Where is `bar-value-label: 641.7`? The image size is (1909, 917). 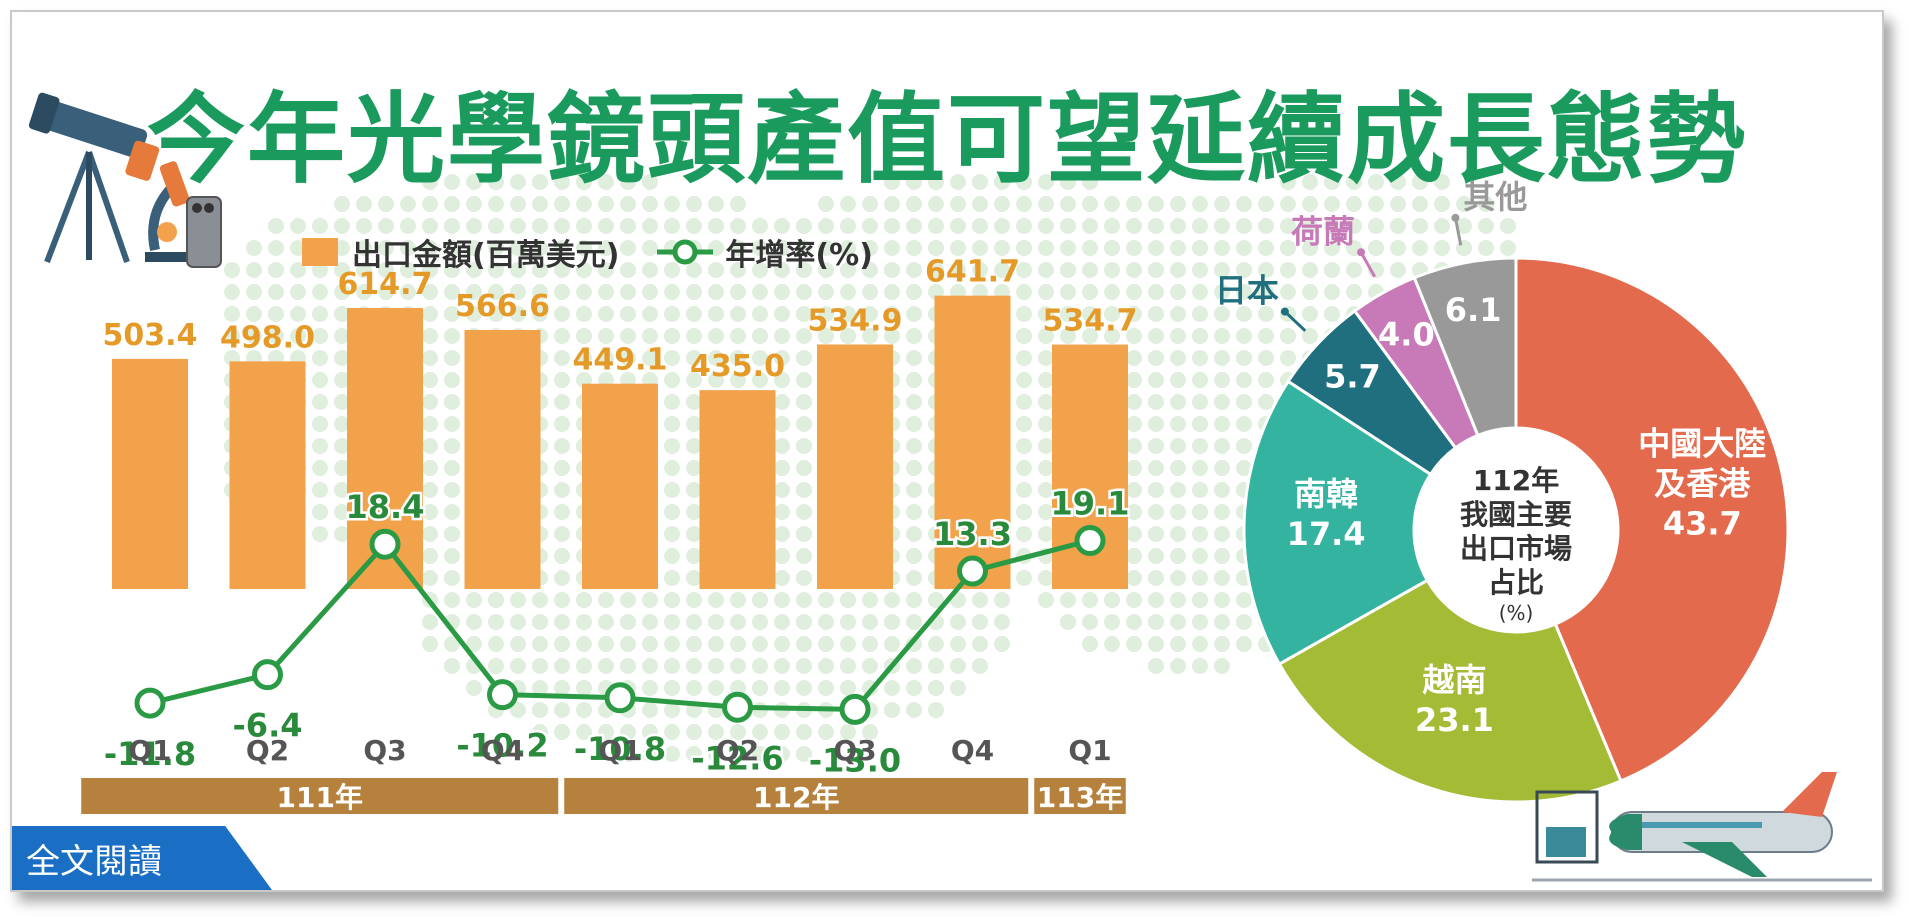 bar-value-label: 641.7 is located at coordinates (972, 272).